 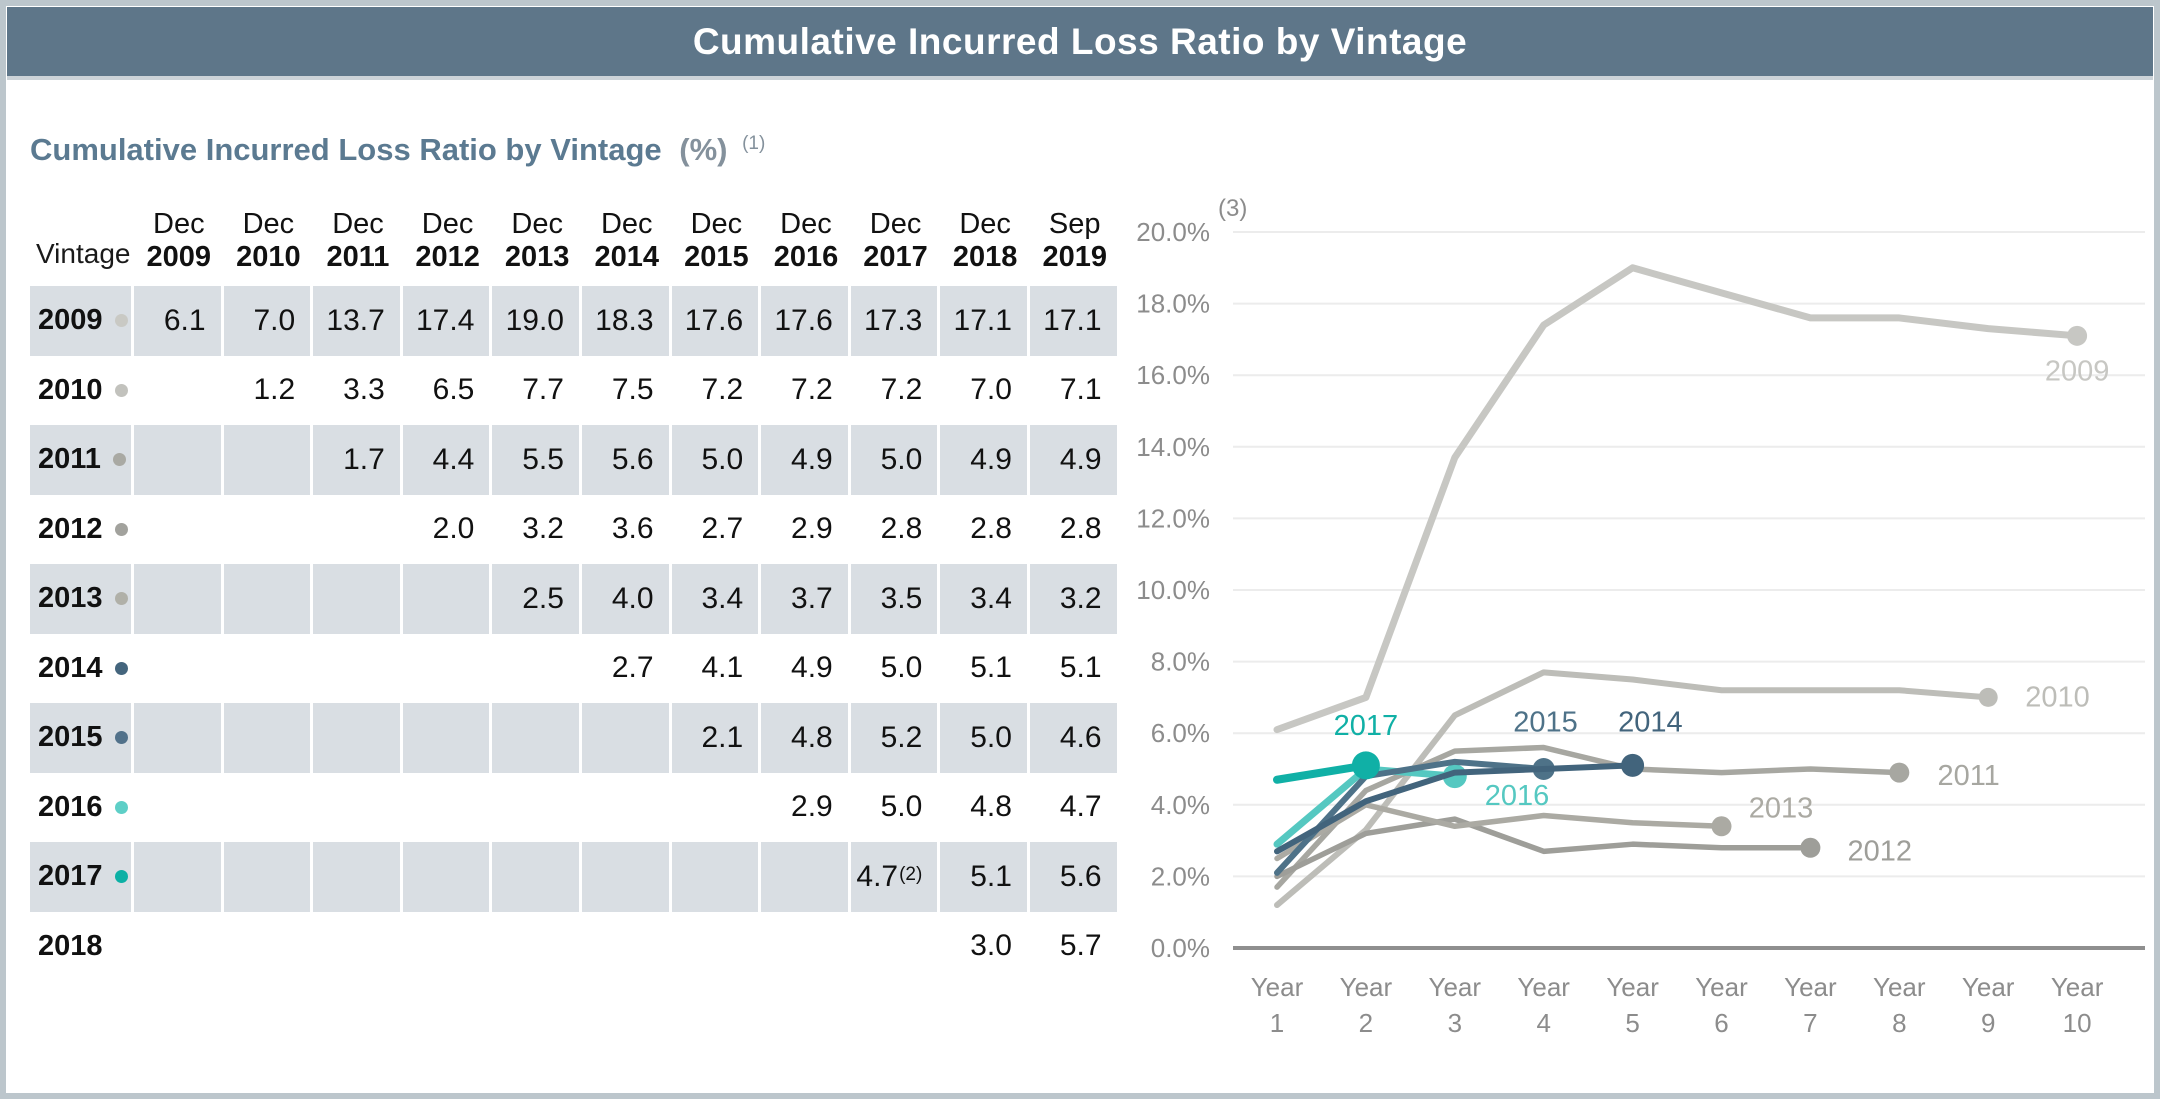 I want to click on table-cell: 2.9, so click(x=812, y=807).